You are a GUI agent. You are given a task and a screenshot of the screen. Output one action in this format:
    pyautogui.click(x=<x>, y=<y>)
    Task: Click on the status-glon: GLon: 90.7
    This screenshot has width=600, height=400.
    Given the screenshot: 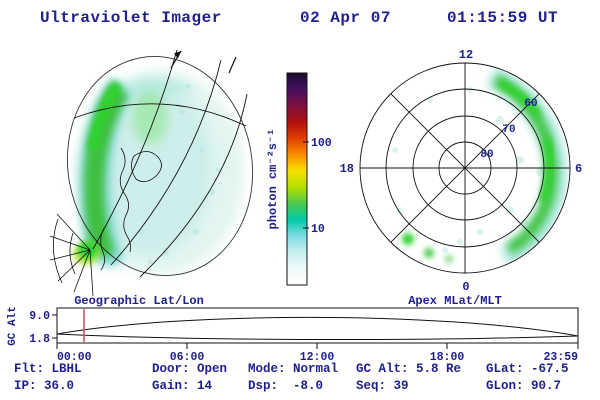 What is the action you would take?
    pyautogui.click(x=524, y=386)
    